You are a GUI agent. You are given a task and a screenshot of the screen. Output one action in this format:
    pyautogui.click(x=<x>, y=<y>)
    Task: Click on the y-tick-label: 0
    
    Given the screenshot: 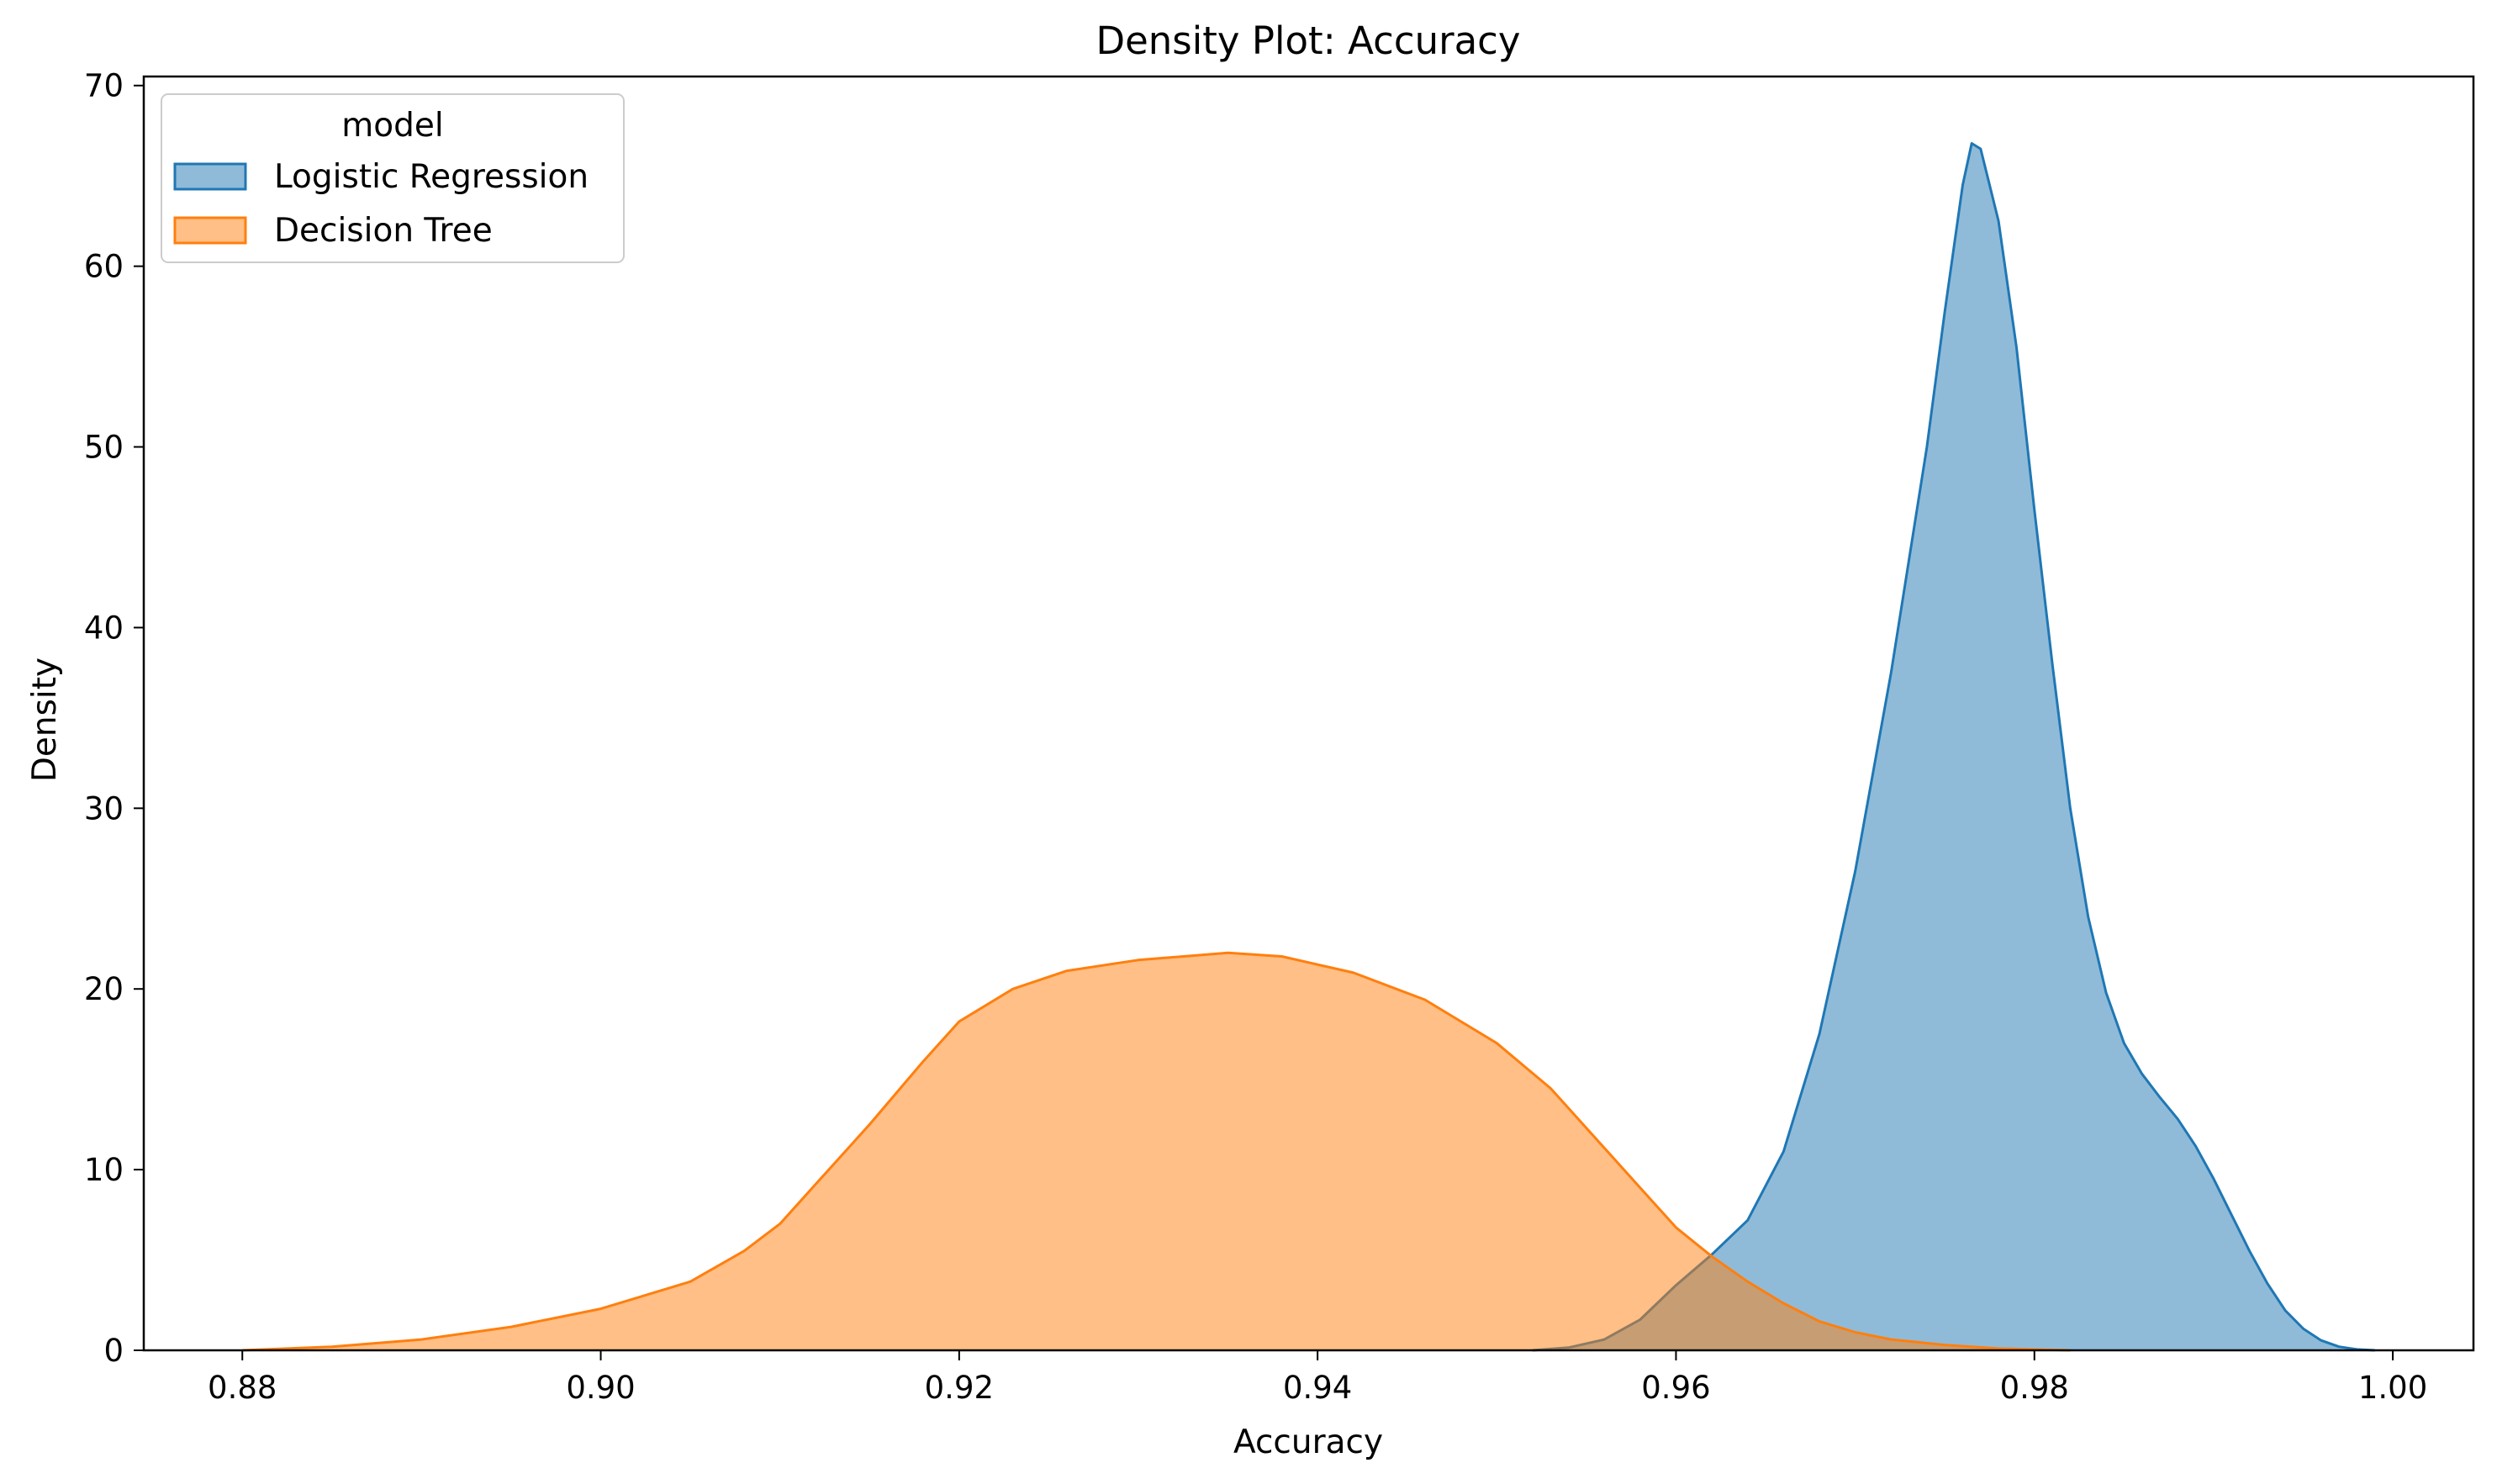 What is the action you would take?
    pyautogui.click(x=113, y=1351)
    